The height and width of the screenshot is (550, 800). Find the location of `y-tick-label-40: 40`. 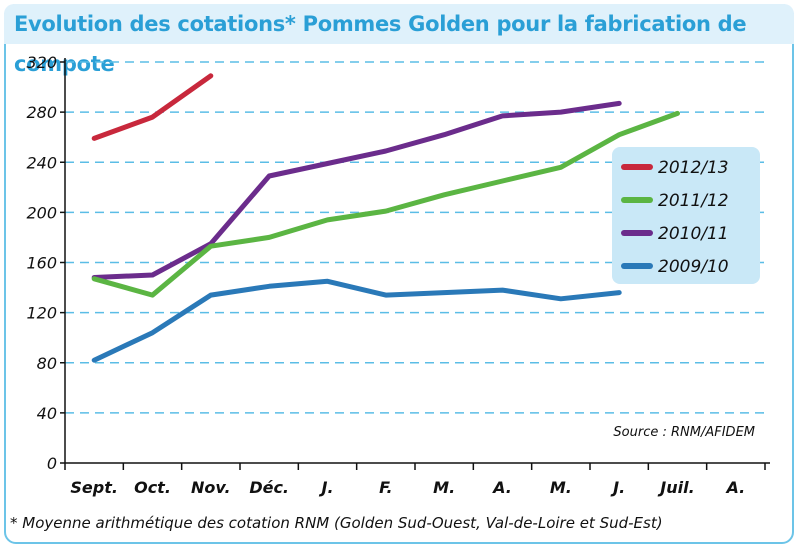

y-tick-label-40: 40 is located at coordinates (47, 413).